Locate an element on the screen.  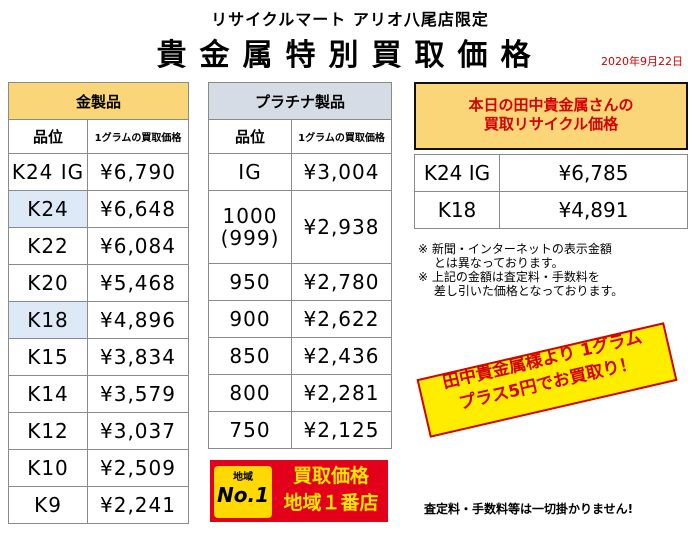
price-cell: ¥2,125 is located at coordinates (341, 430).